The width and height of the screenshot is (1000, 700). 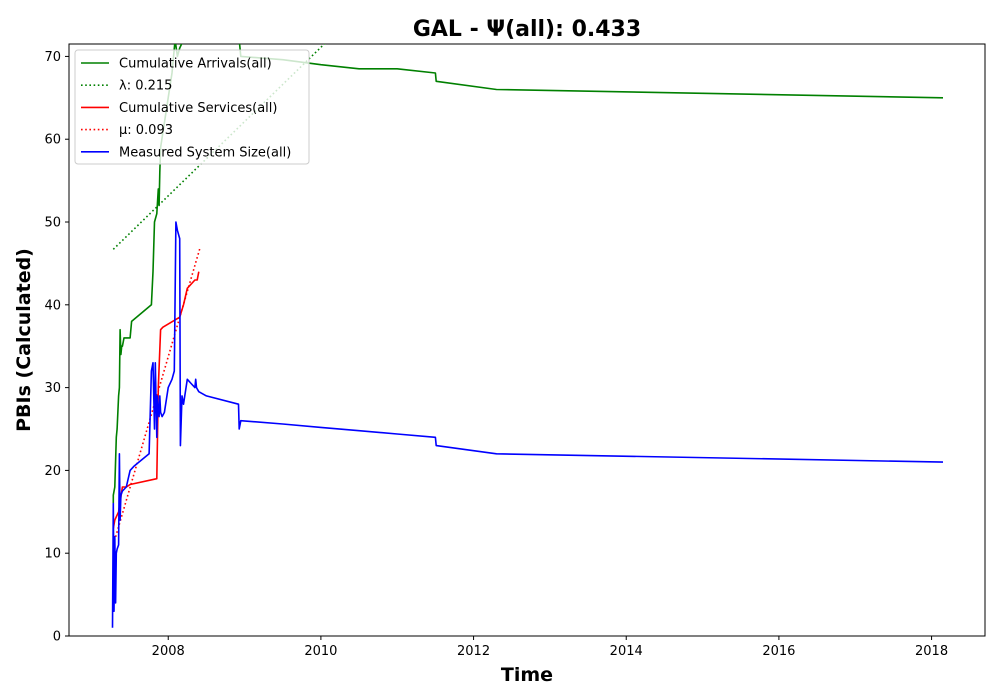 I want to click on y-tick-label: 60, so click(x=52, y=140).